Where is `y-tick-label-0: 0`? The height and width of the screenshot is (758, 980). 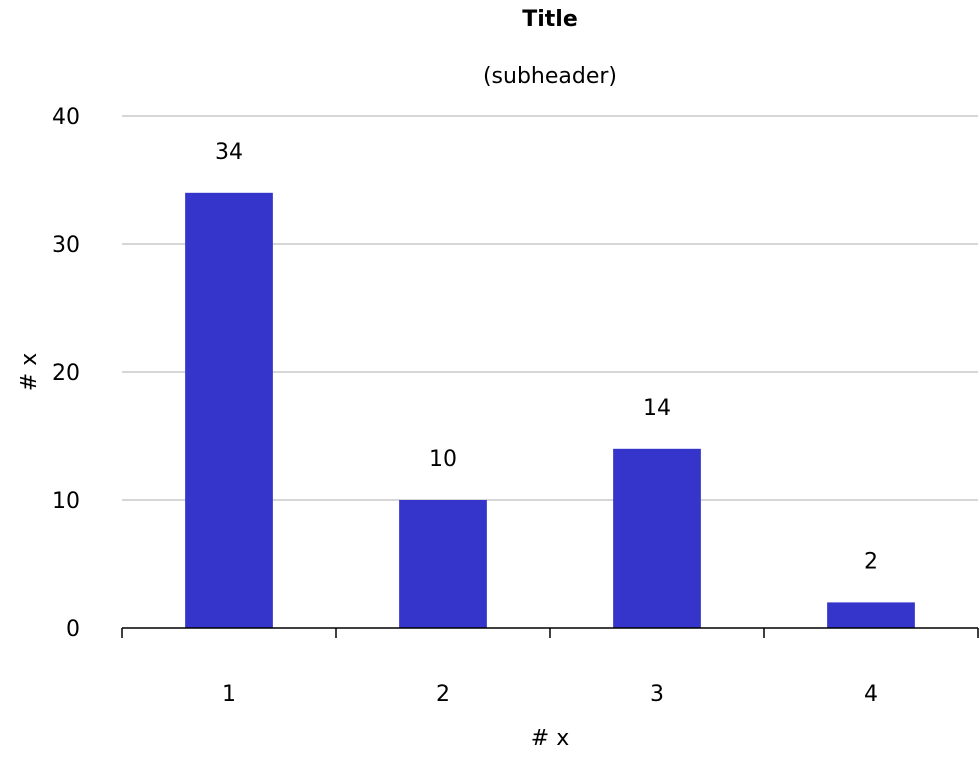 y-tick-label-0: 0 is located at coordinates (73, 629).